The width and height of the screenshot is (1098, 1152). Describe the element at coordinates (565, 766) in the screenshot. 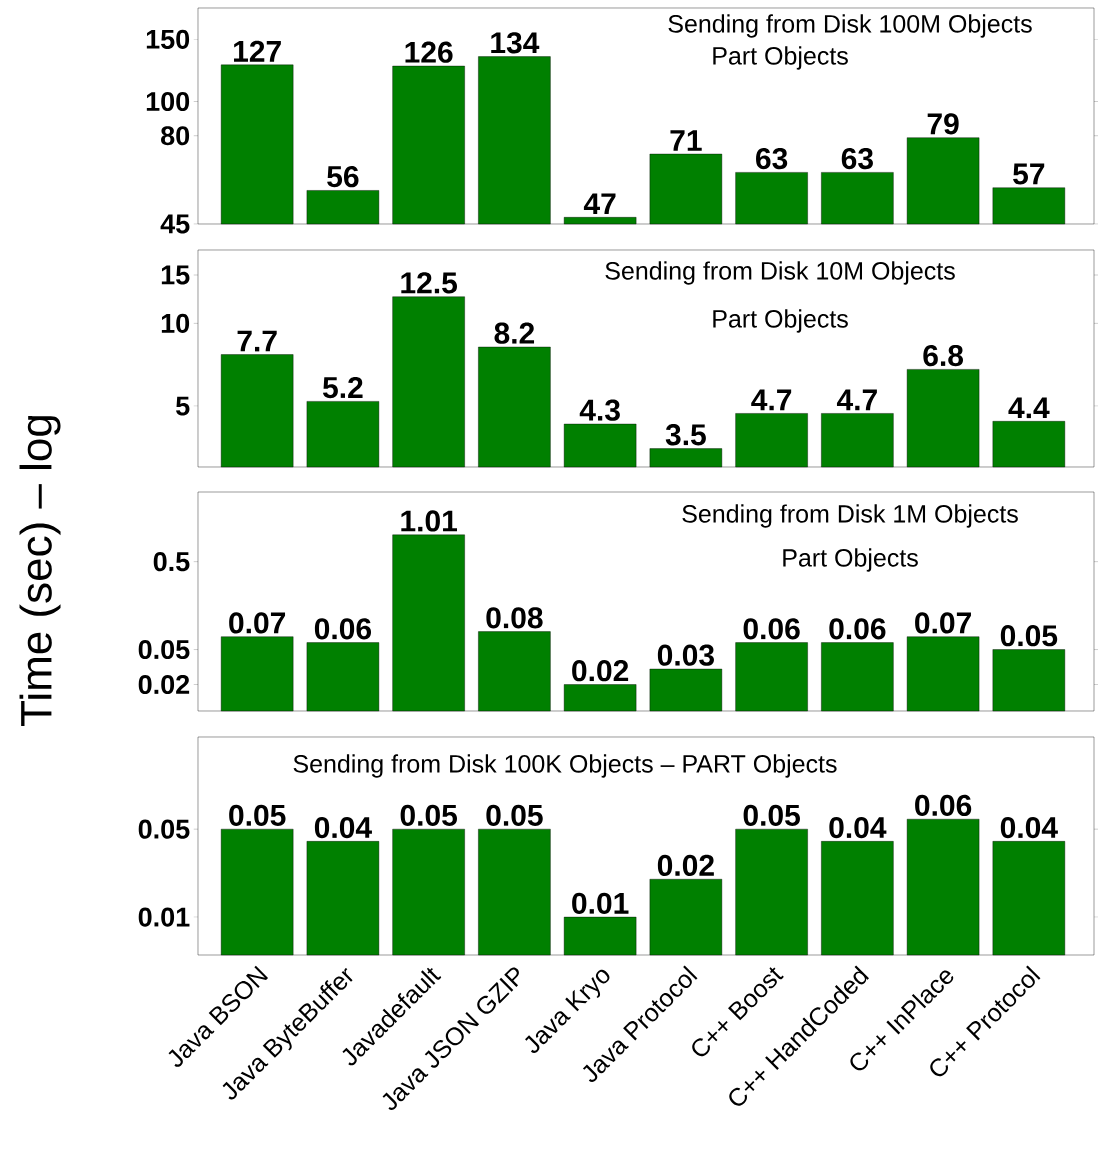

I see `text: Sending from Disk 100K Objects – PART Objects` at that location.